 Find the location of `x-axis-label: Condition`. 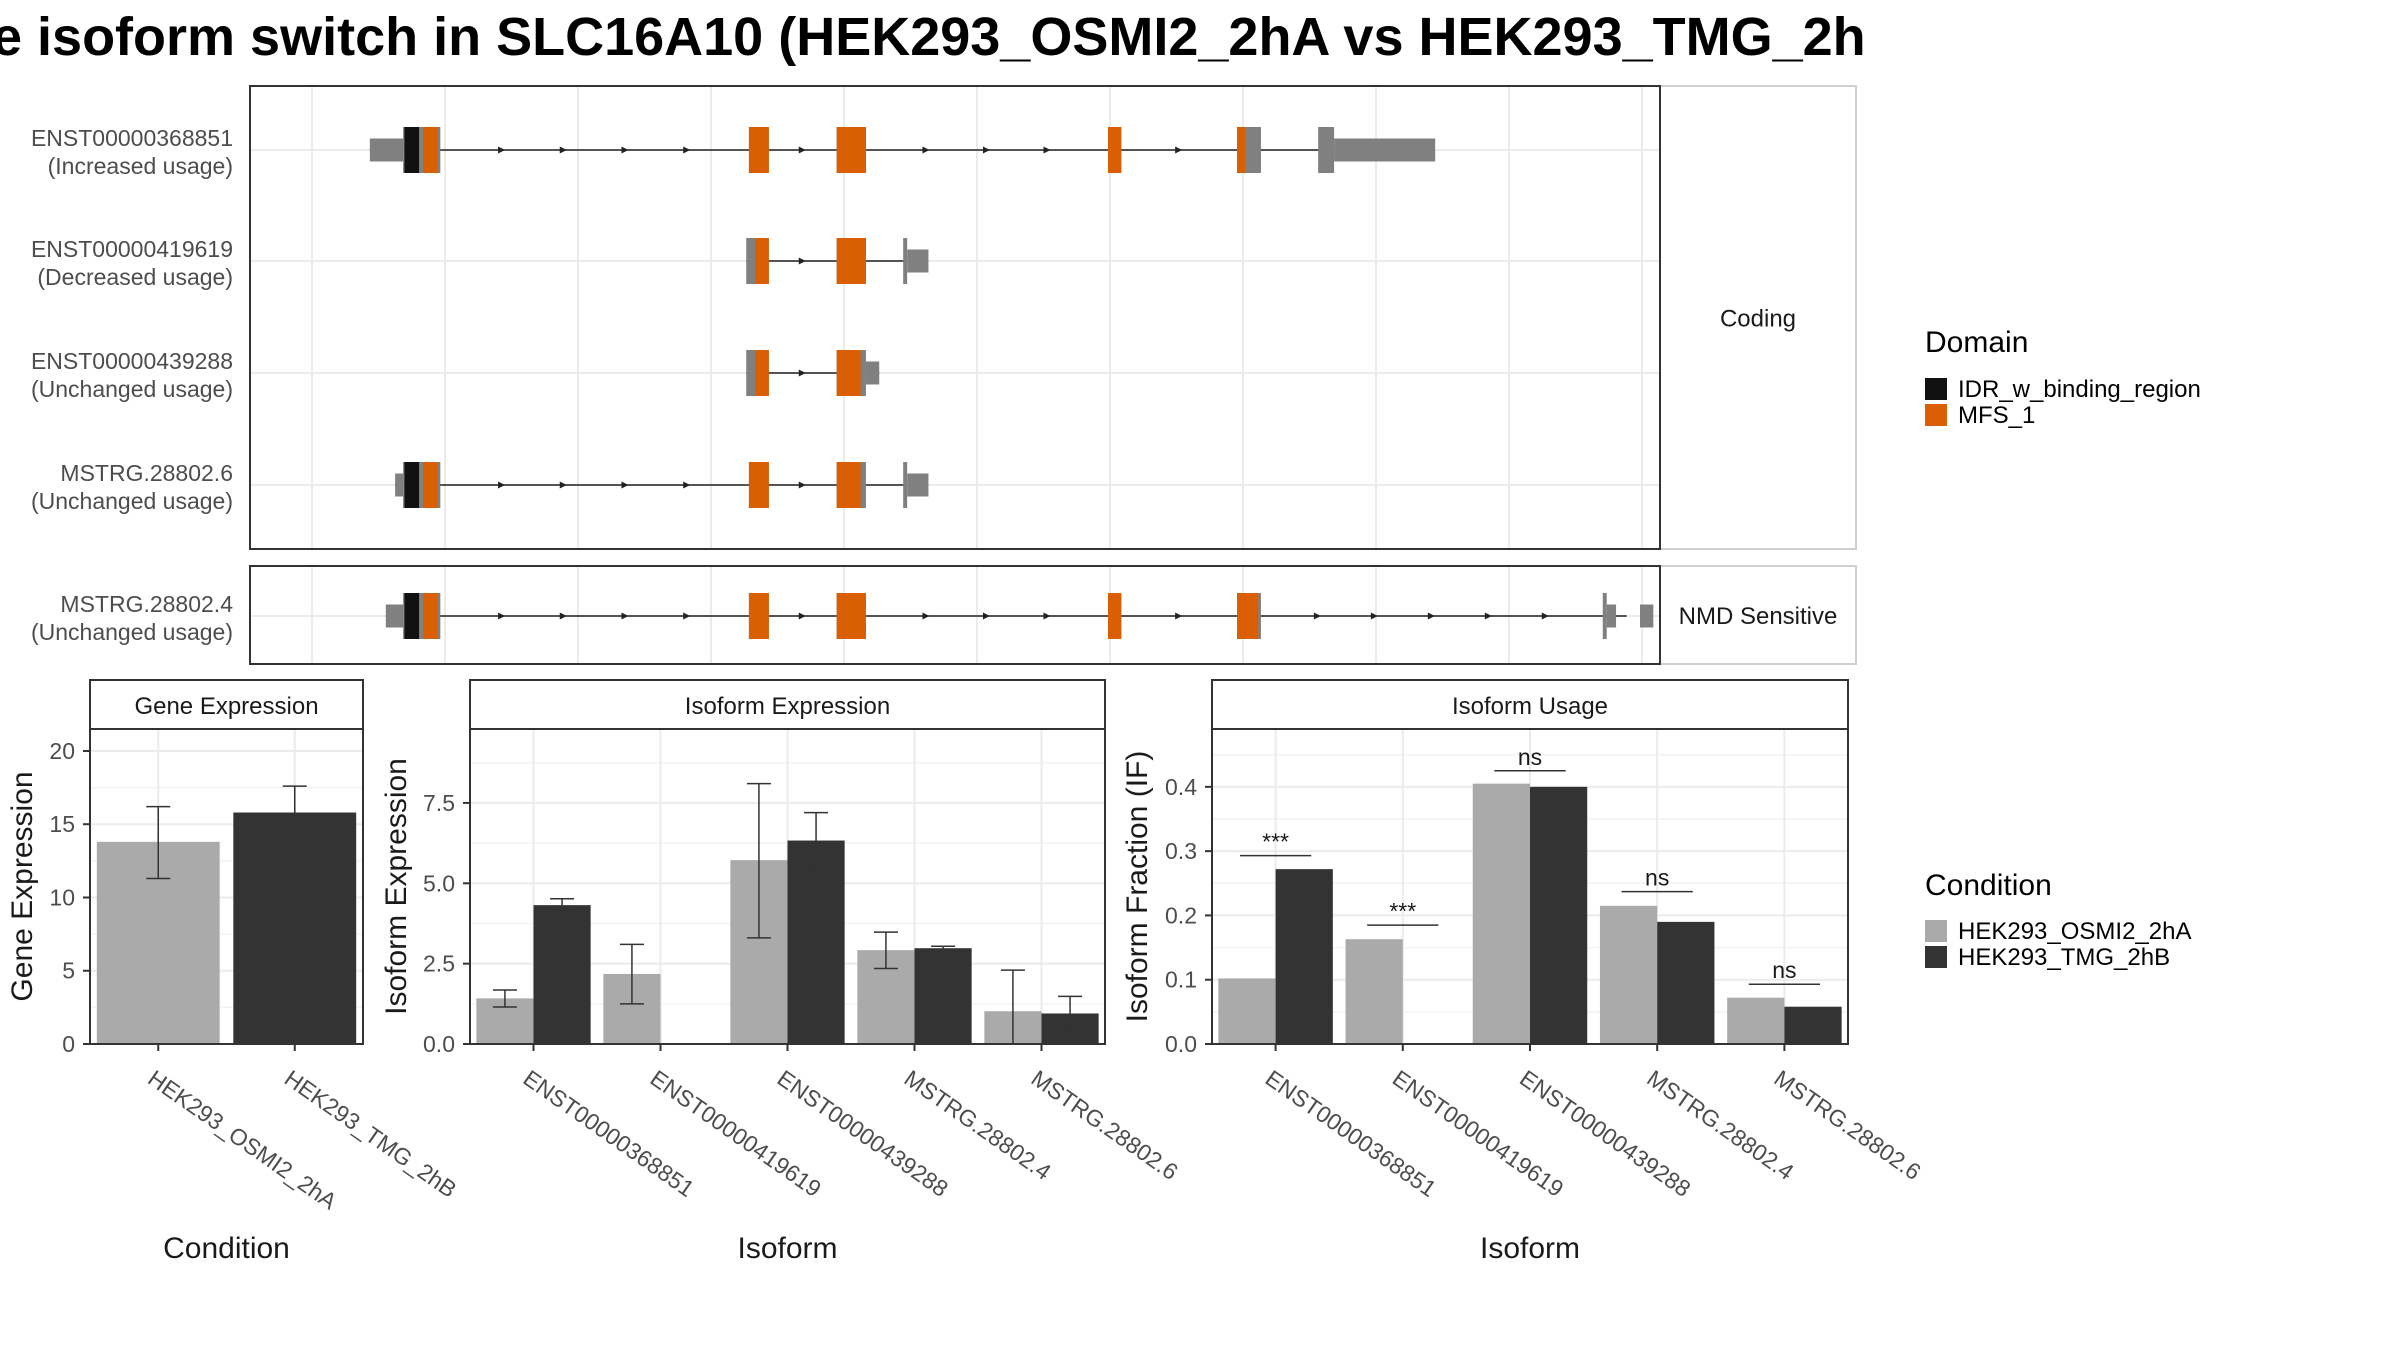

x-axis-label: Condition is located at coordinates (226, 1248).